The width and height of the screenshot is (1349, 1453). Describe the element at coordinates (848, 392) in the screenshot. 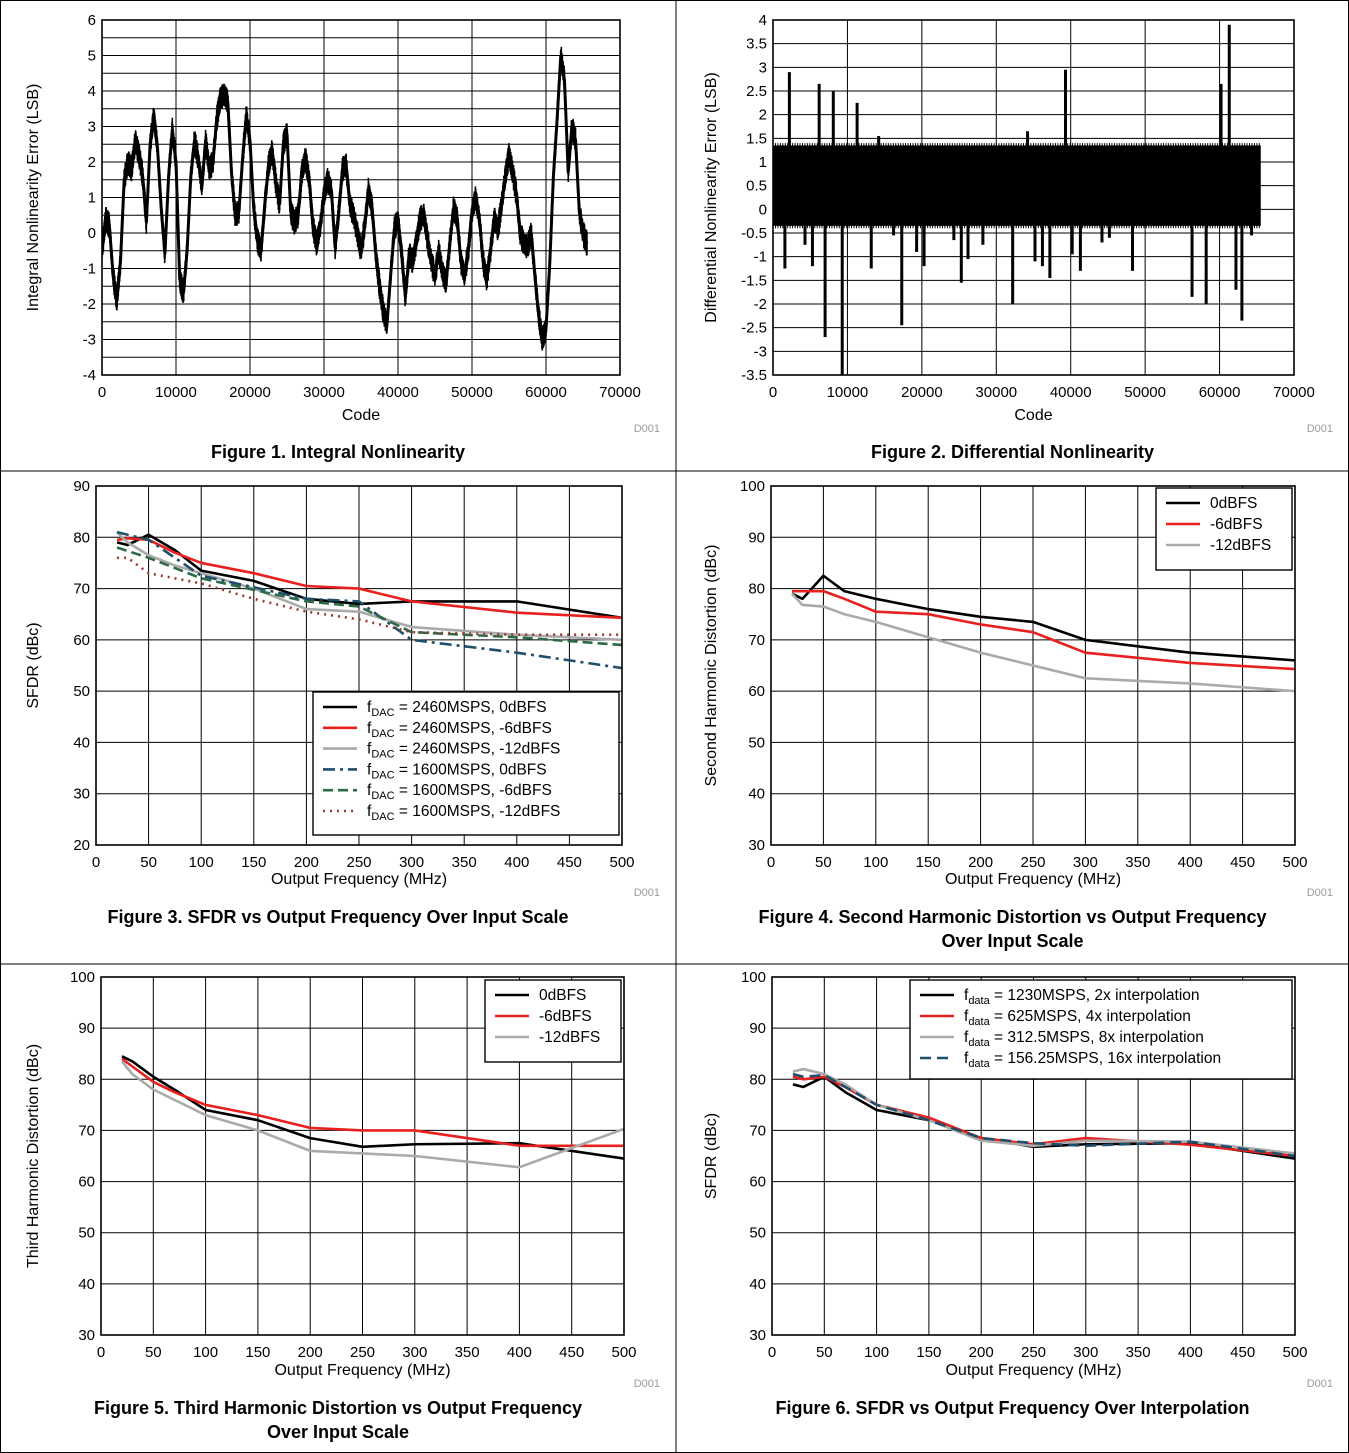

I see `x-tick-label: 10000` at that location.